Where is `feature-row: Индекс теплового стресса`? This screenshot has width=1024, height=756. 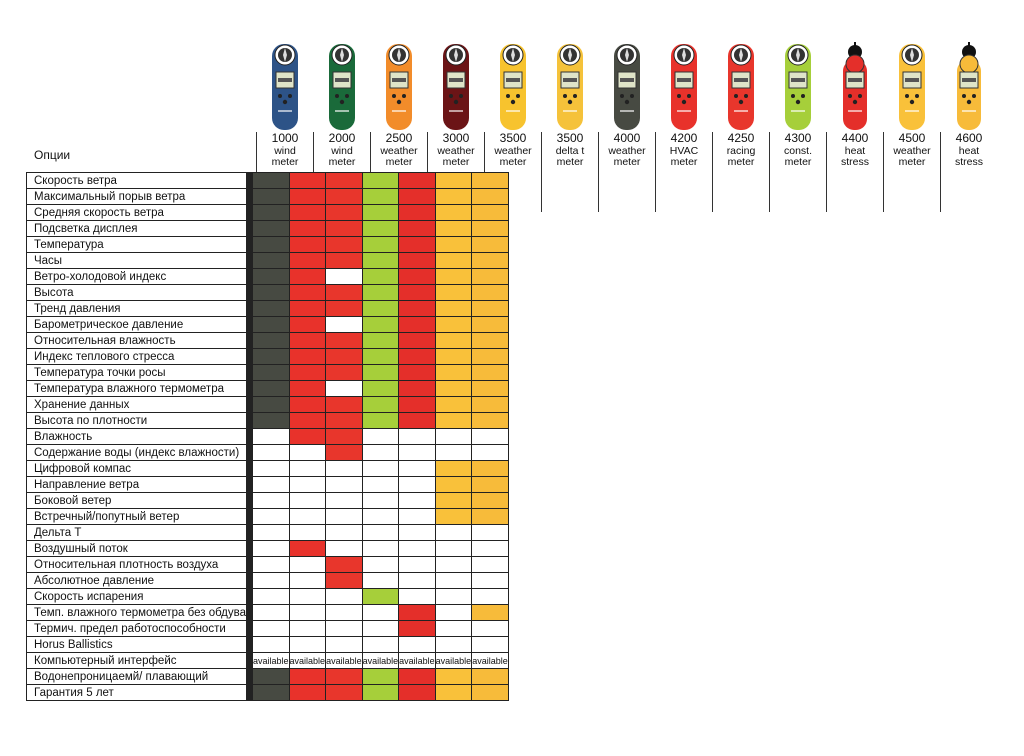
feature-row: Индекс теплового стресса is located at coordinates (267, 356).